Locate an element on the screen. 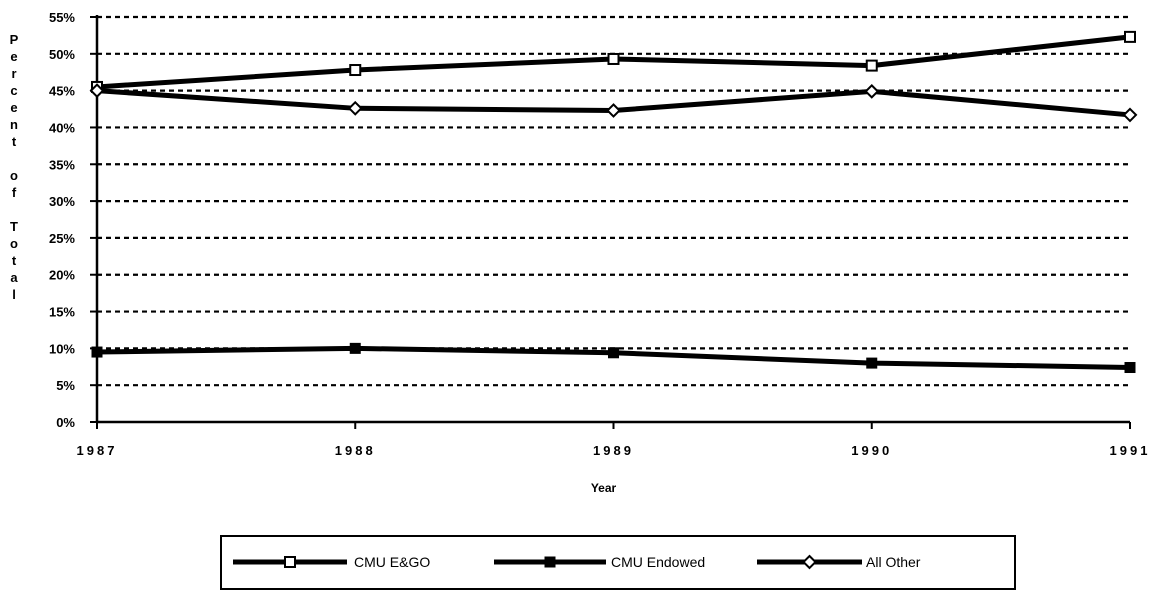 This screenshot has height=592, width=1165. y-tick-label: 20% is located at coordinates (62, 275).